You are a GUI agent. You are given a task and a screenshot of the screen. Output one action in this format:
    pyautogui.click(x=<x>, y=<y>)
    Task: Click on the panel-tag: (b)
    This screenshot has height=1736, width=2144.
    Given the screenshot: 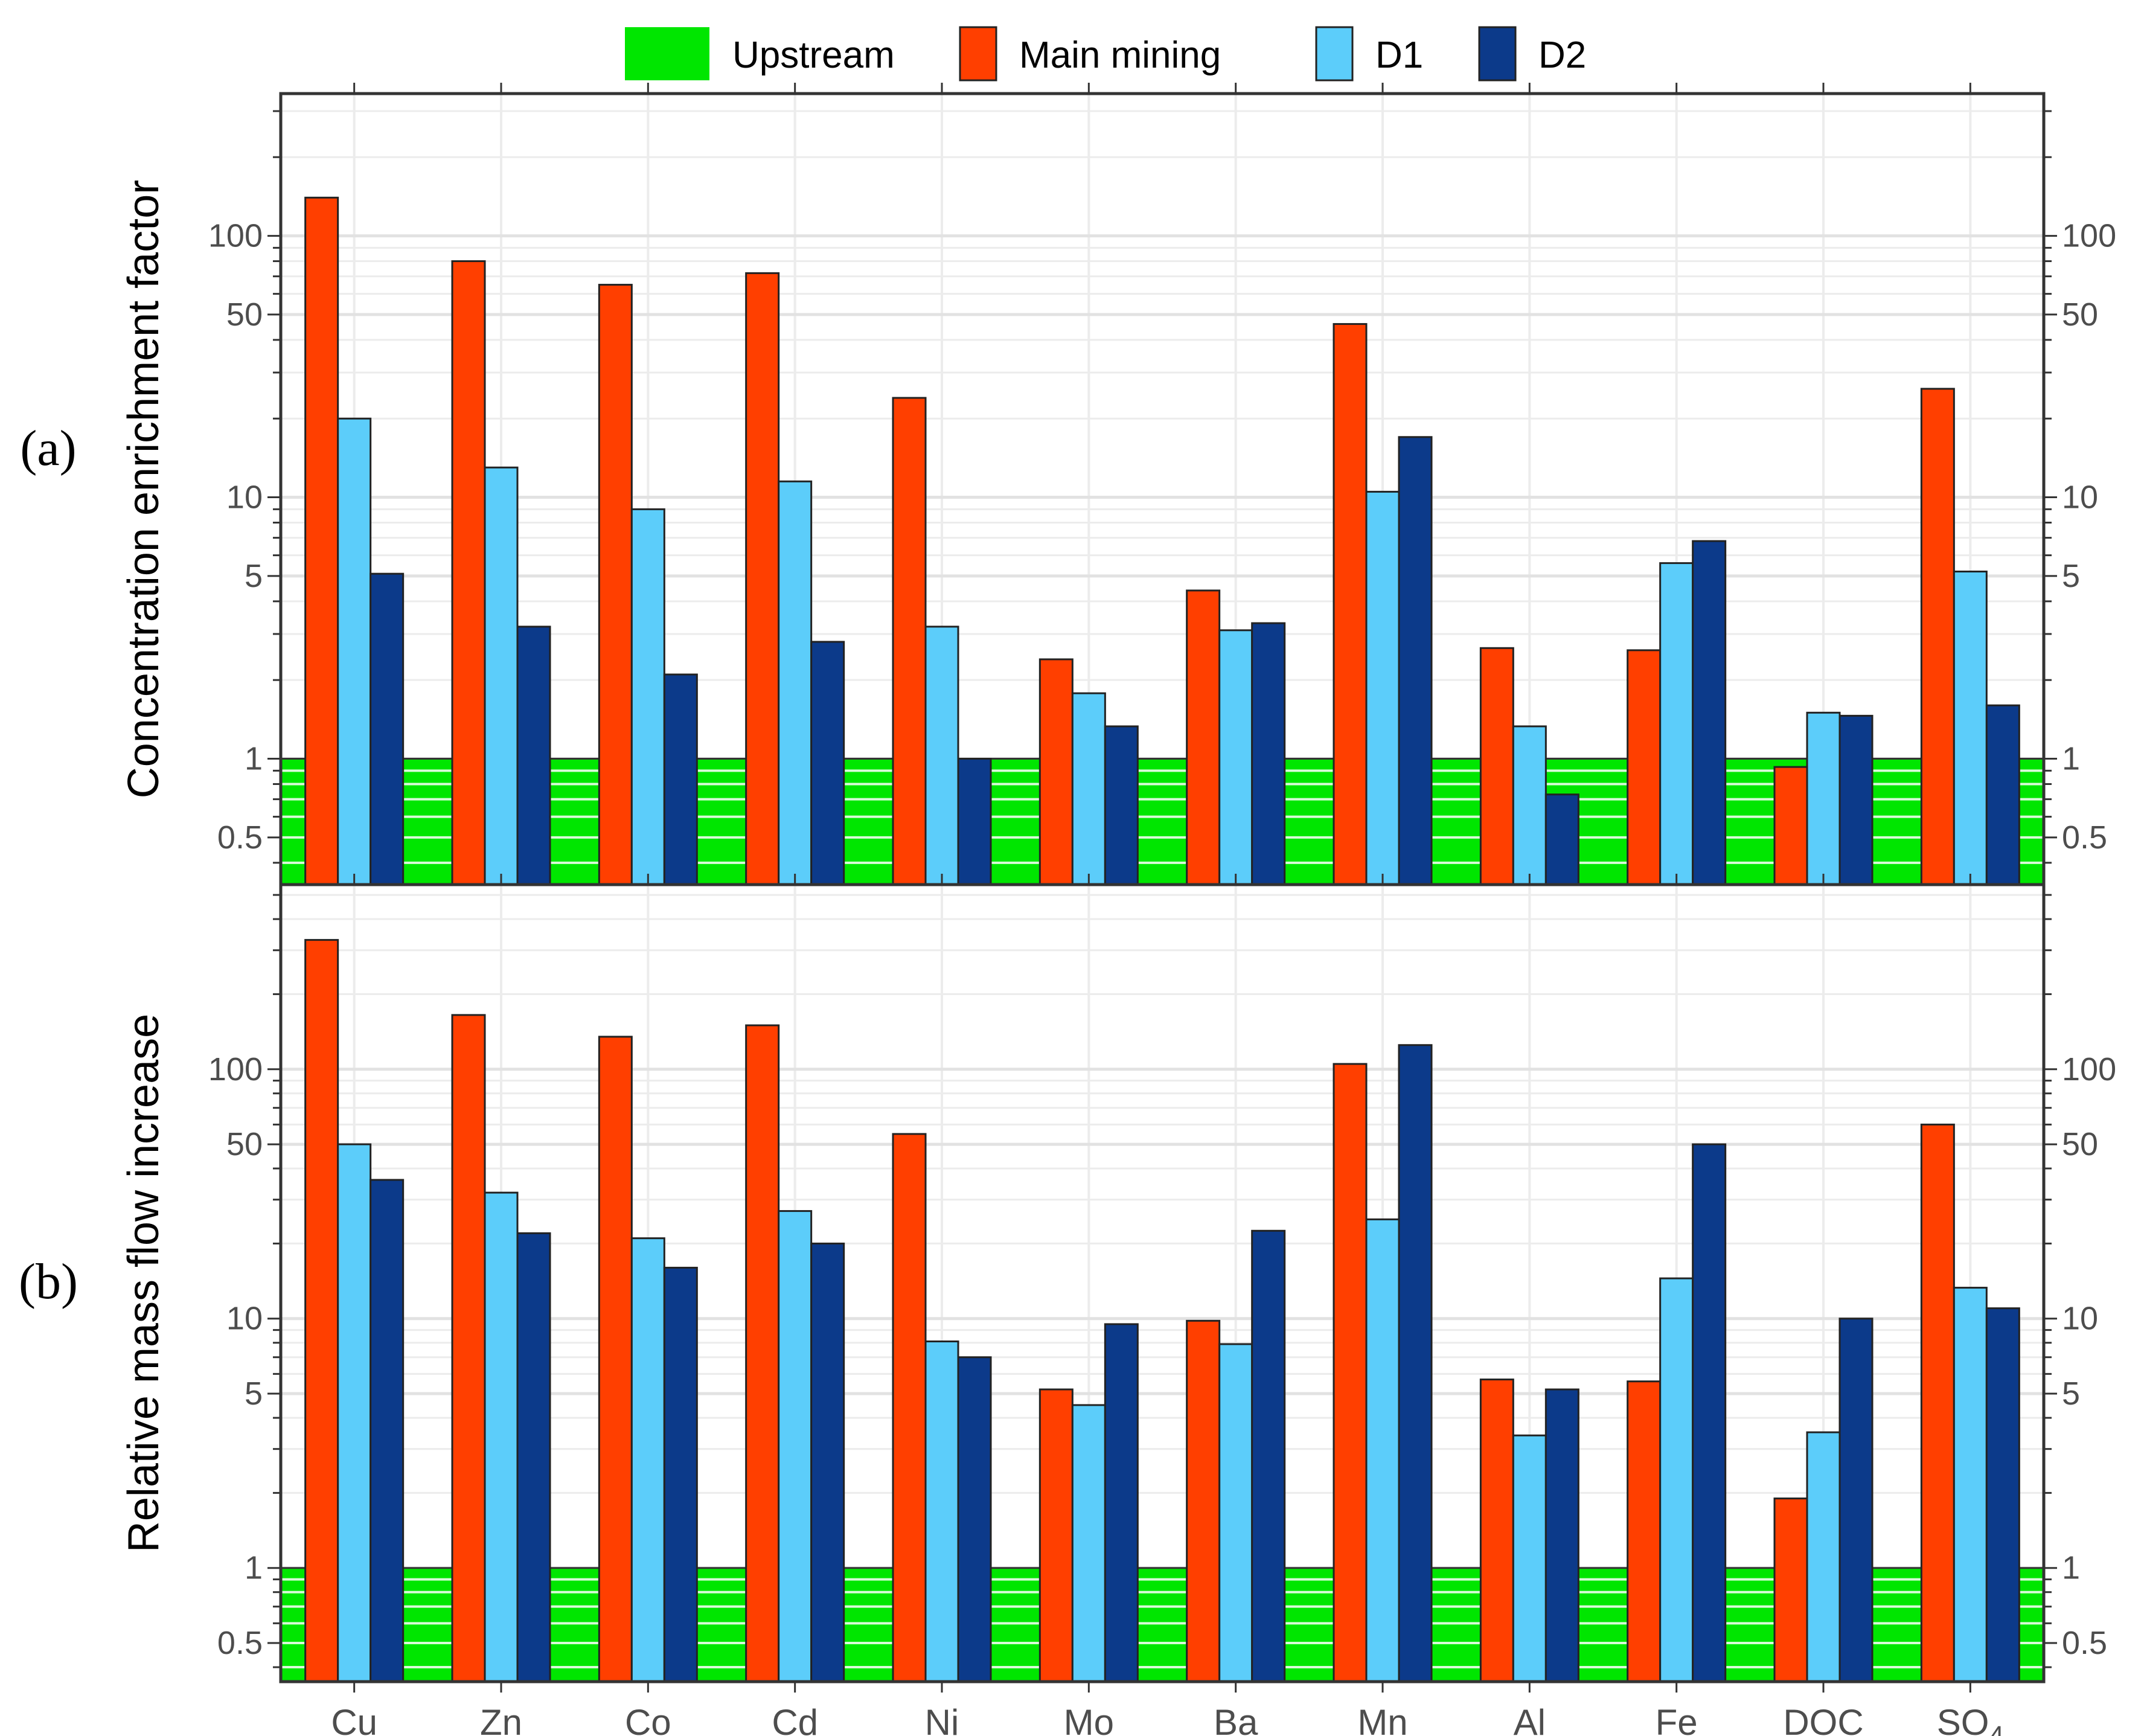 What is the action you would take?
    pyautogui.click(x=48, y=1282)
    